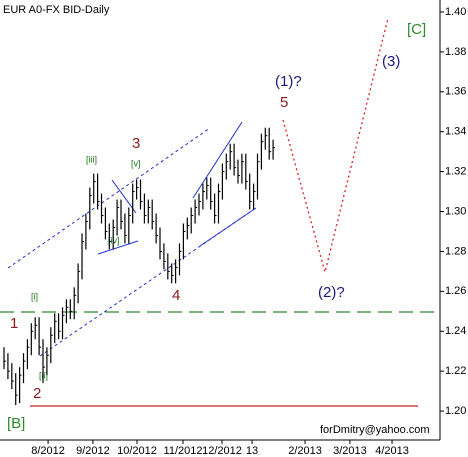  I want to click on chart-title: EUR A0-FX BID-Daily, so click(56, 10).